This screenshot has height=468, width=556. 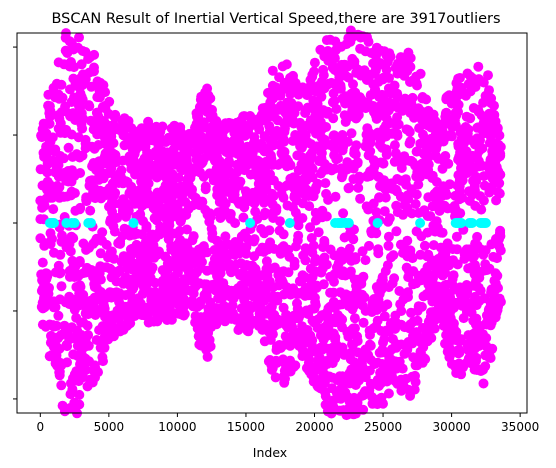 What do you see at coordinates (314, 427) in the screenshot?
I see `x-tick-label: 20000` at bounding box center [314, 427].